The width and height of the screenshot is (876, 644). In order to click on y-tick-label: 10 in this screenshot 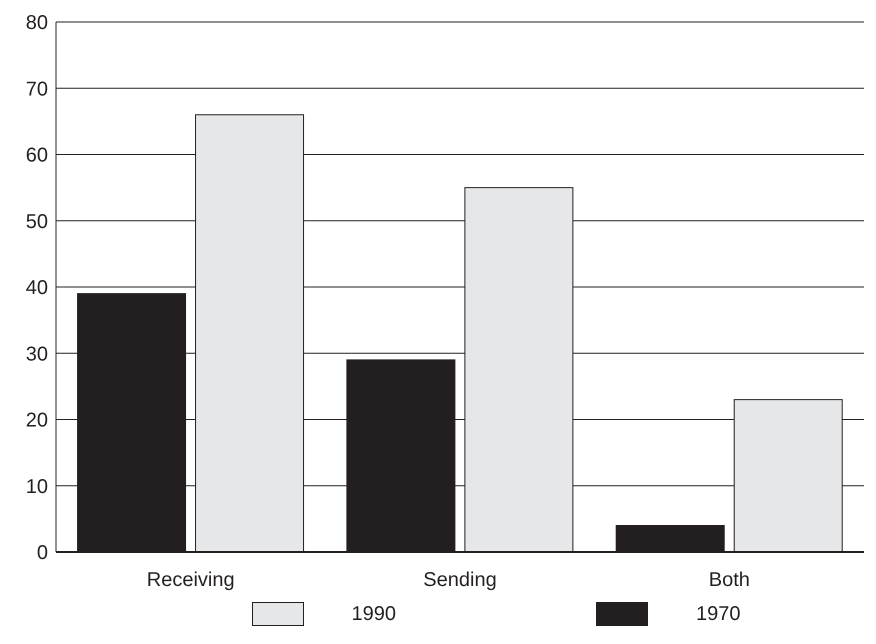, I will do `click(37, 487)`.